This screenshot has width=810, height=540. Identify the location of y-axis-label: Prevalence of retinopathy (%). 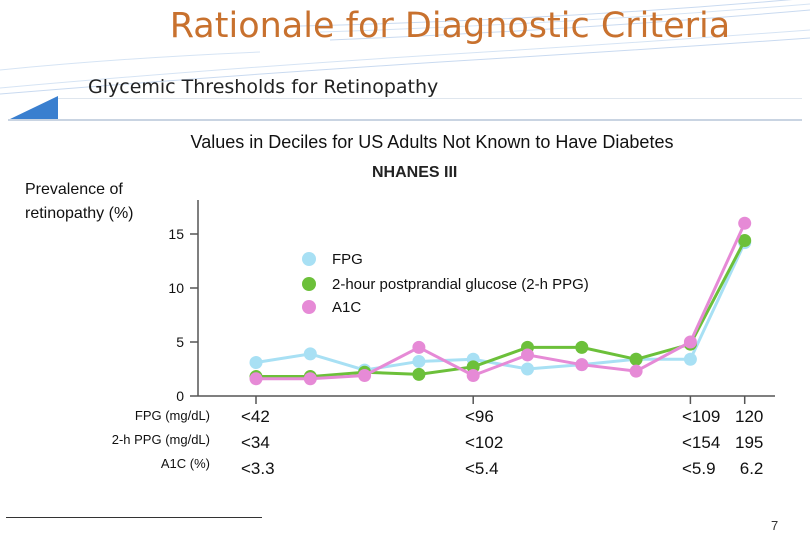
(79, 201).